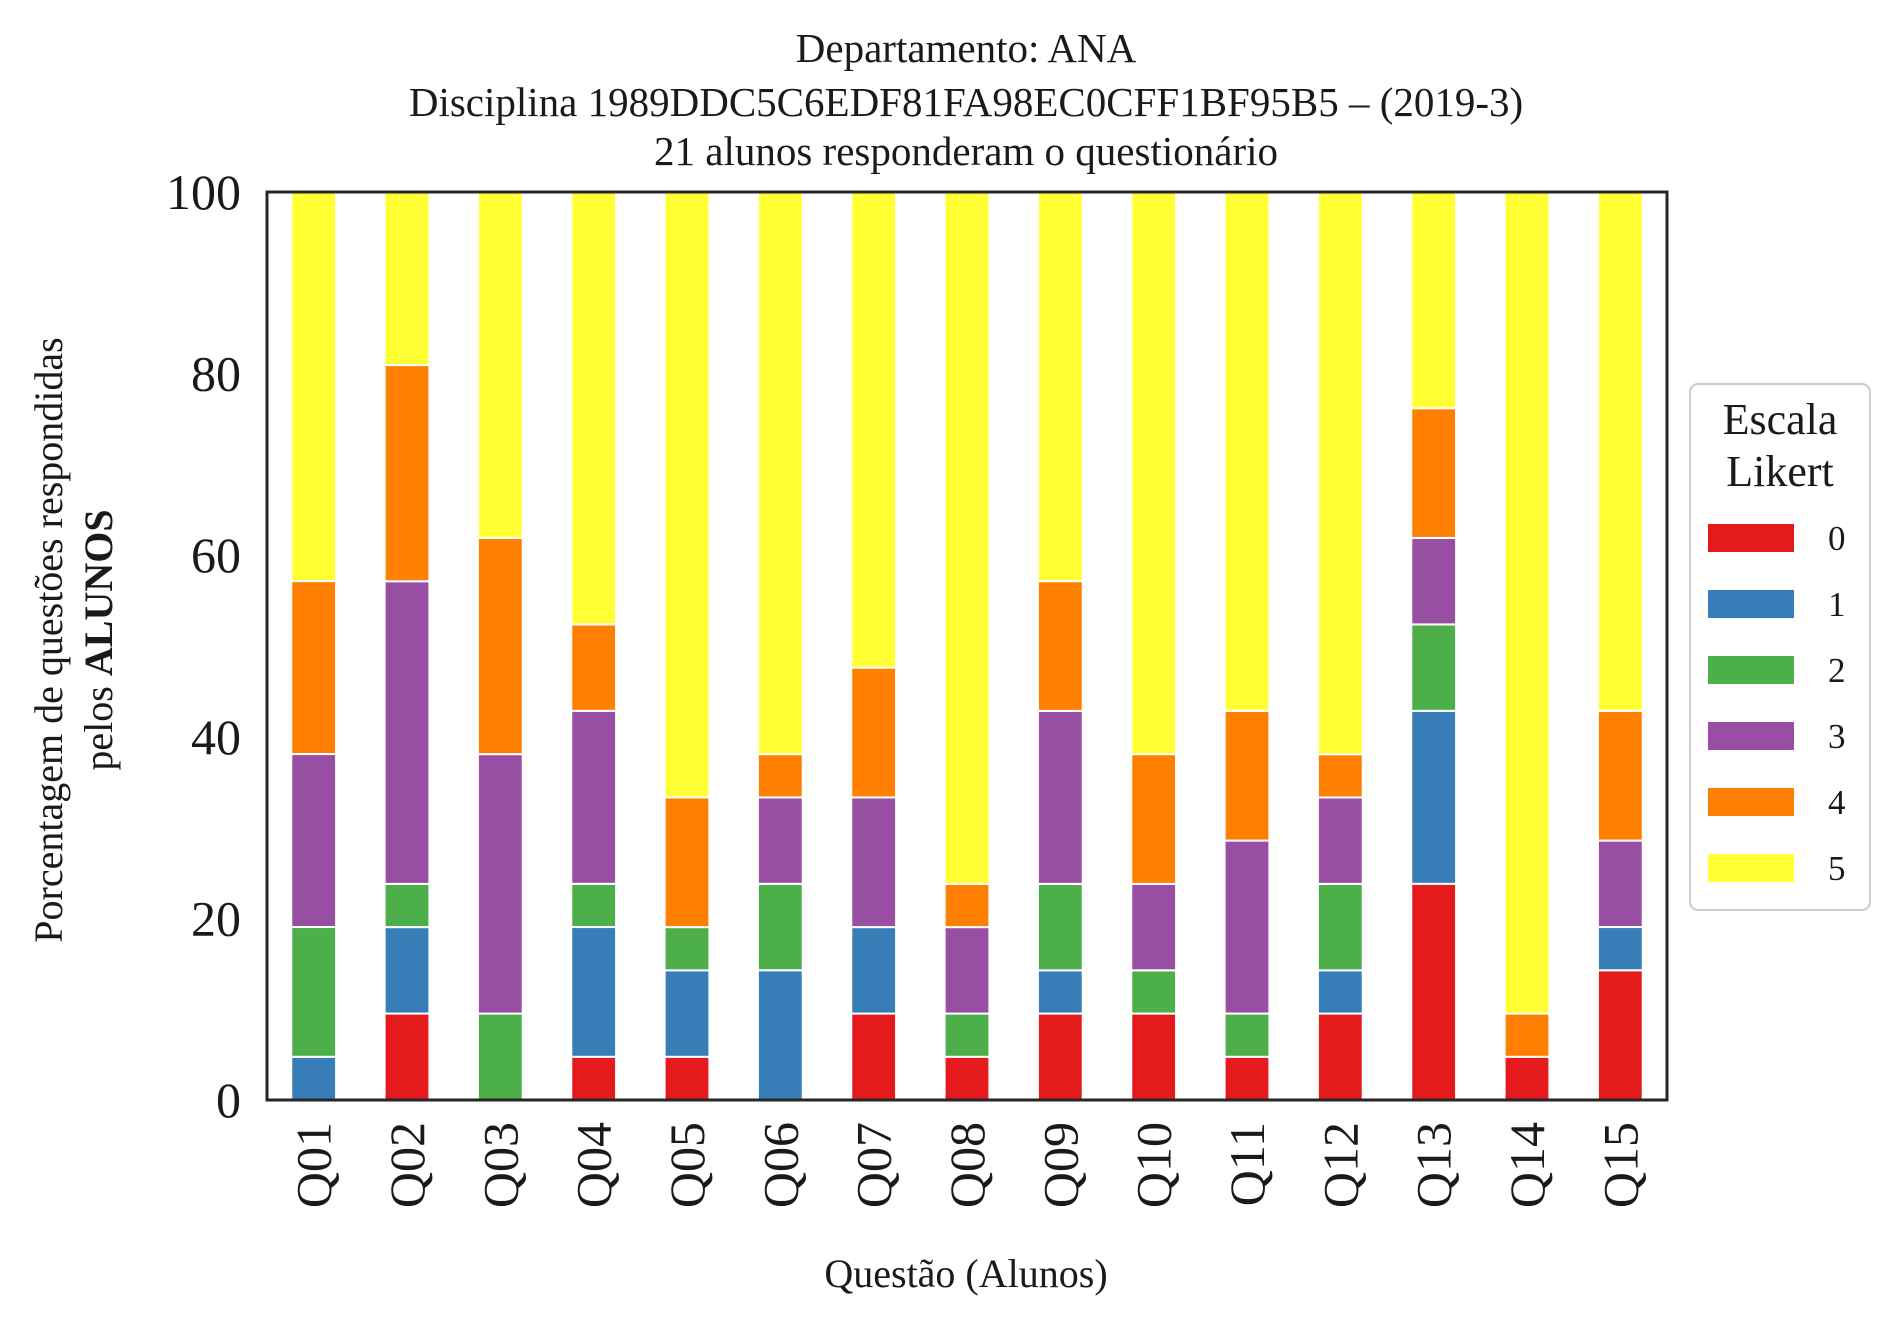  Describe the element at coordinates (965, 1273) in the screenshot. I see `x-axis-label: Questão (Alunos)` at that location.